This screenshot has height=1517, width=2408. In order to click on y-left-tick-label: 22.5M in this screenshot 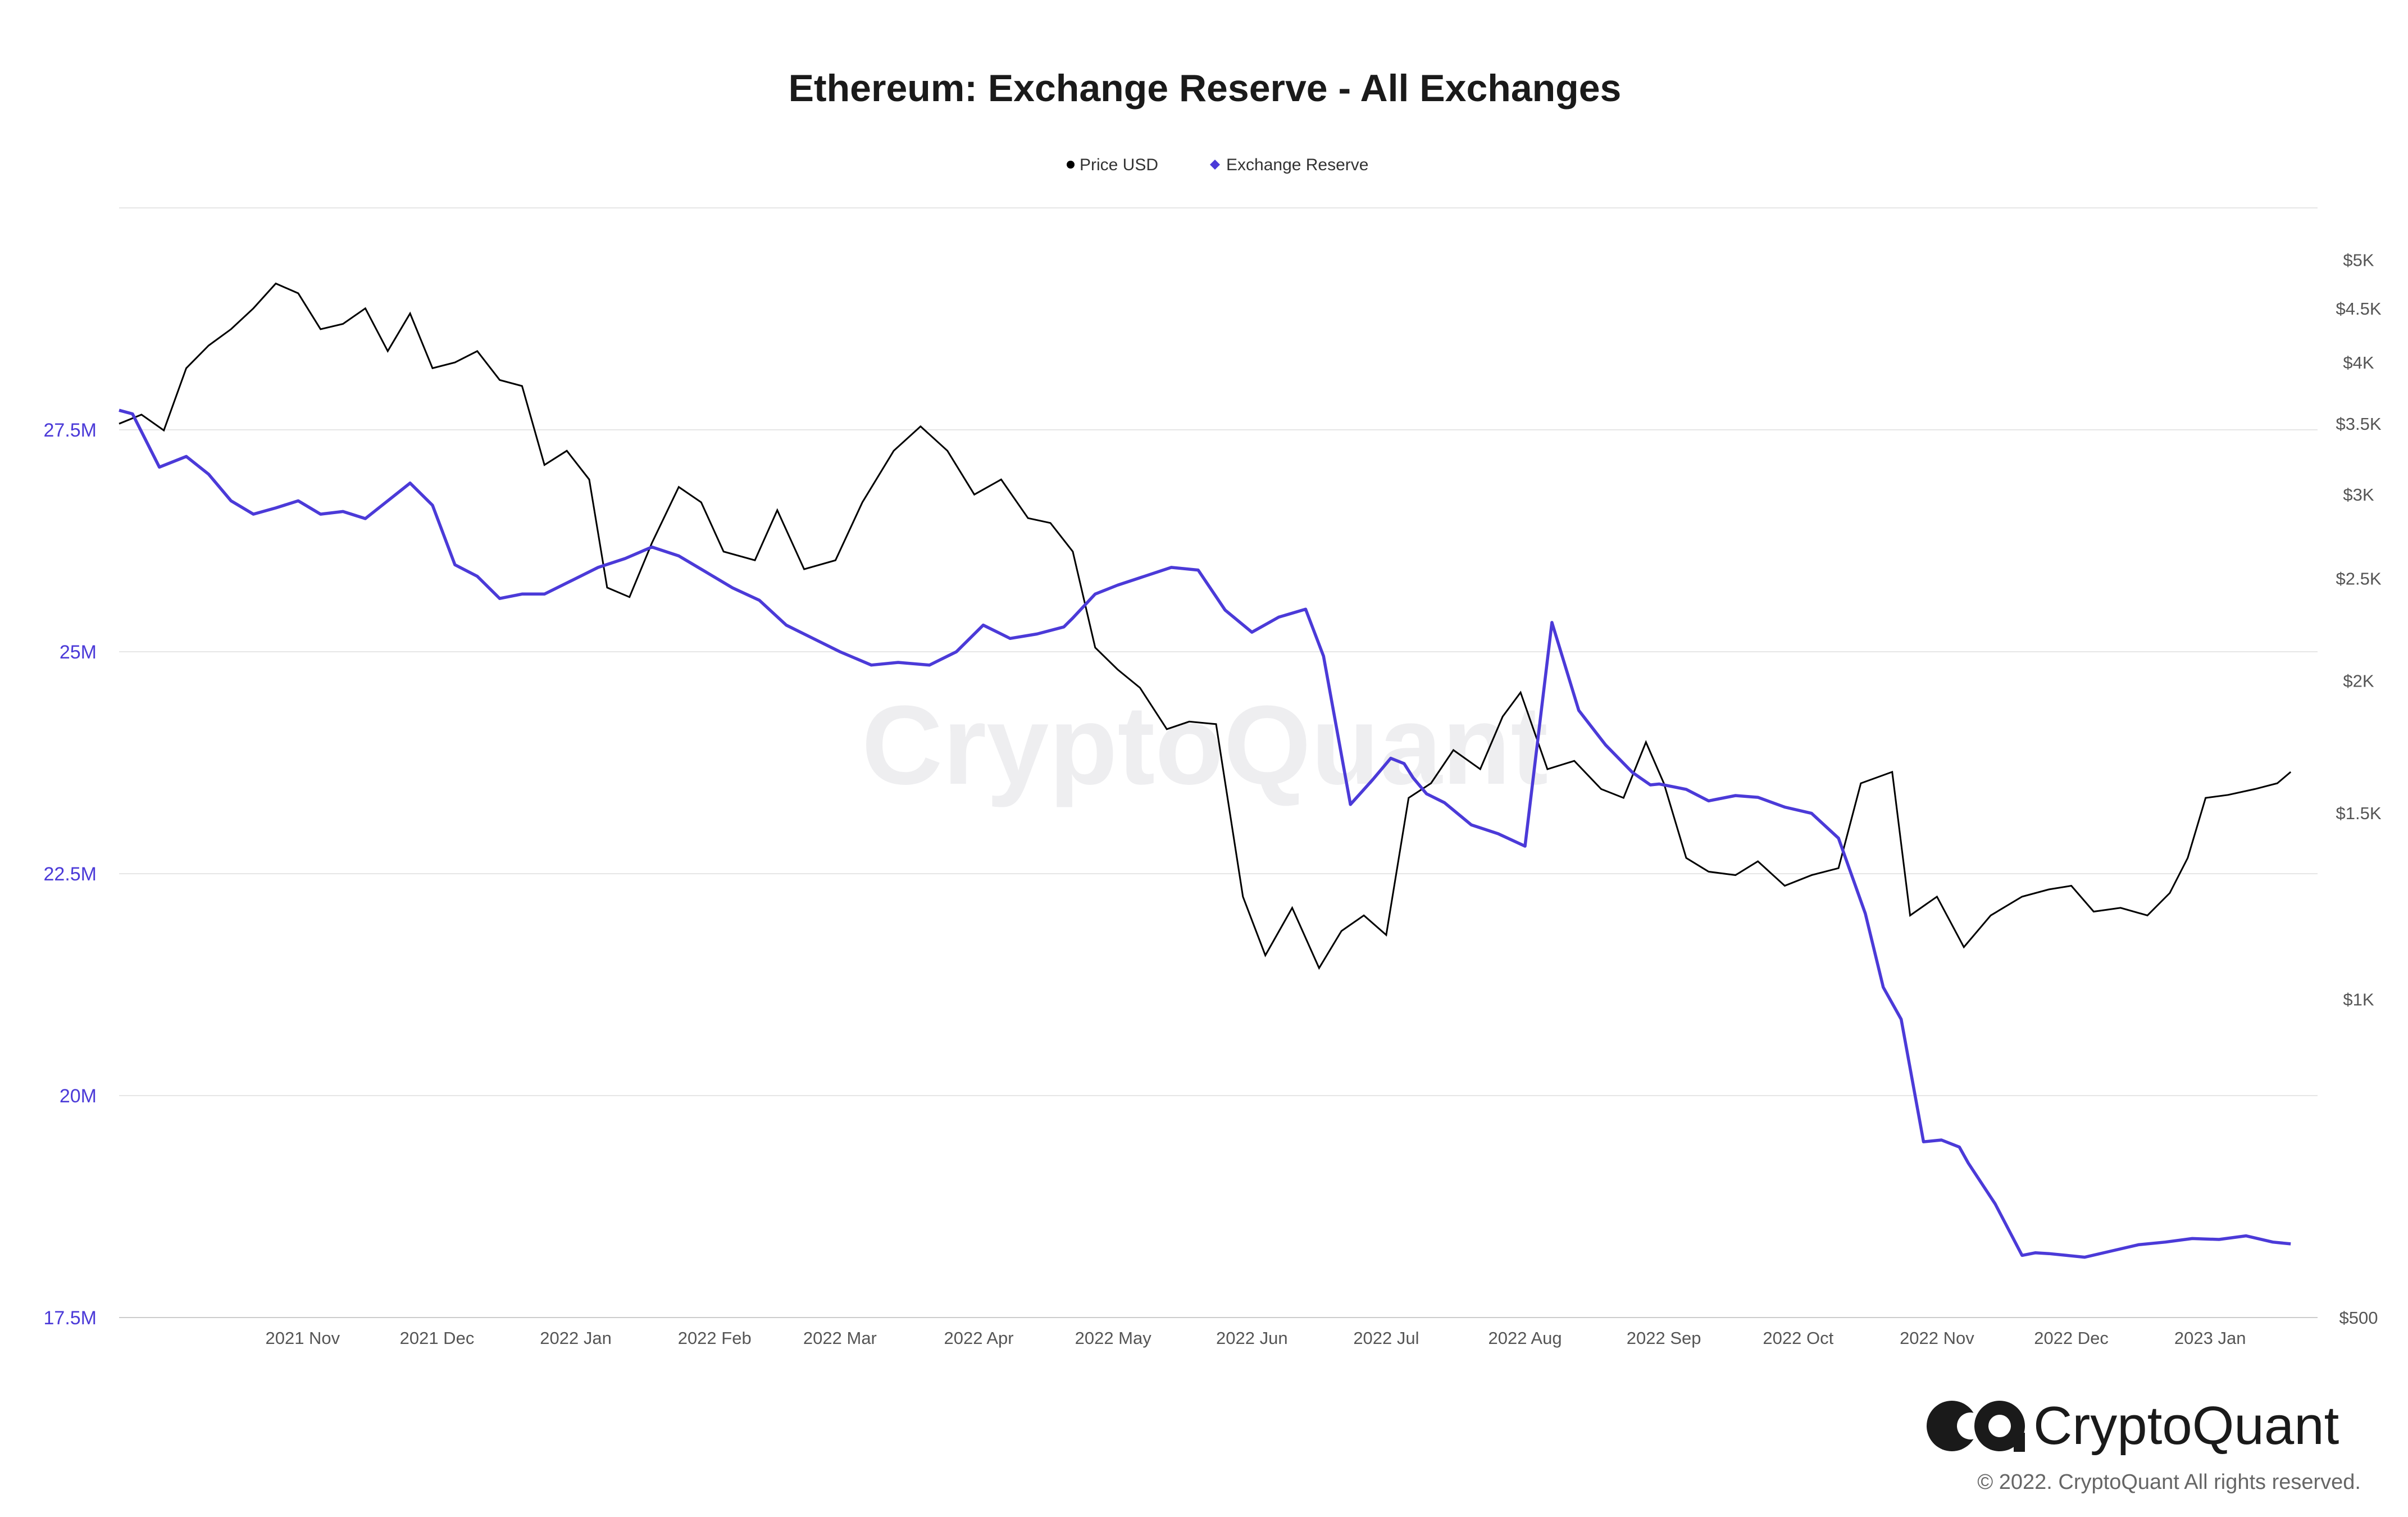, I will do `click(70, 874)`.